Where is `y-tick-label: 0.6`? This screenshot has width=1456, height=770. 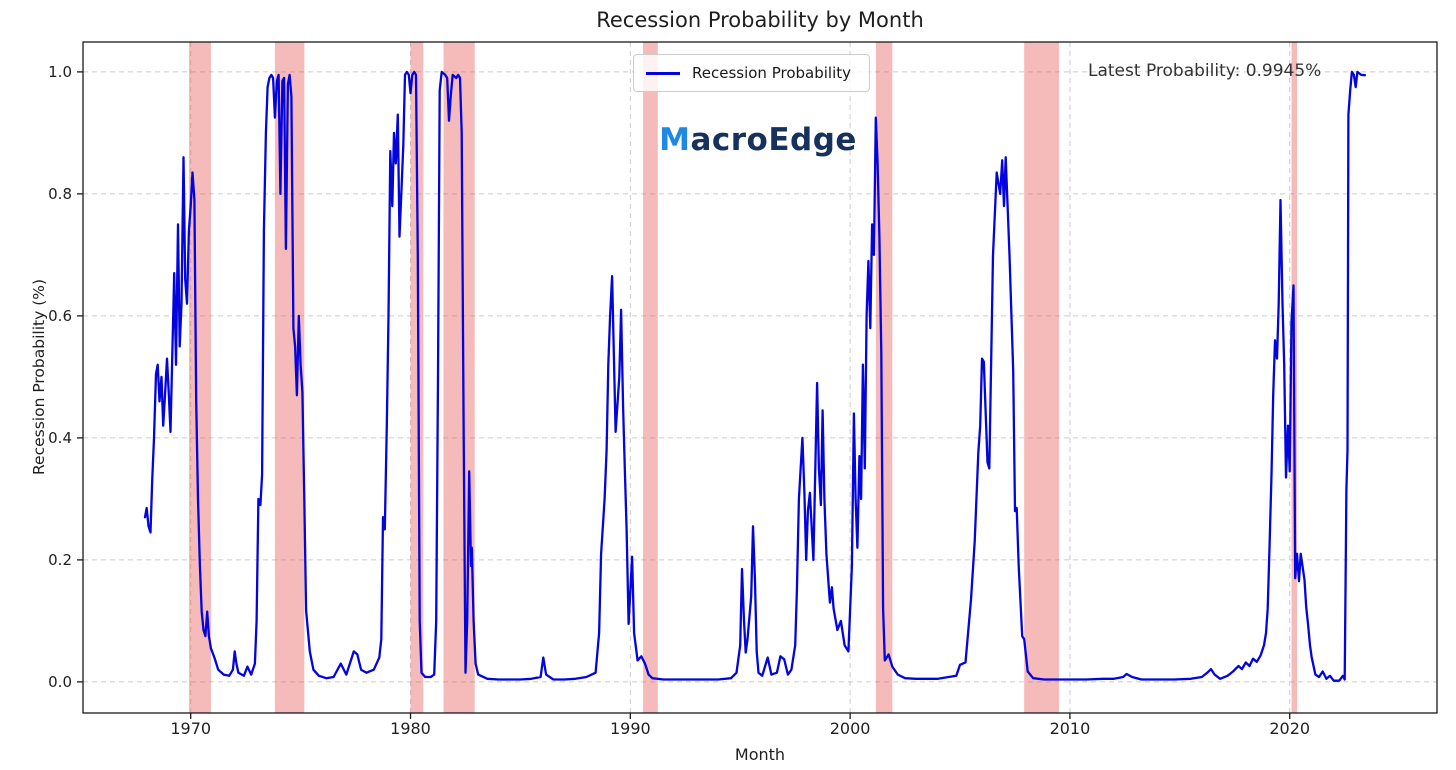
y-tick-label: 0.6 is located at coordinates (60, 315).